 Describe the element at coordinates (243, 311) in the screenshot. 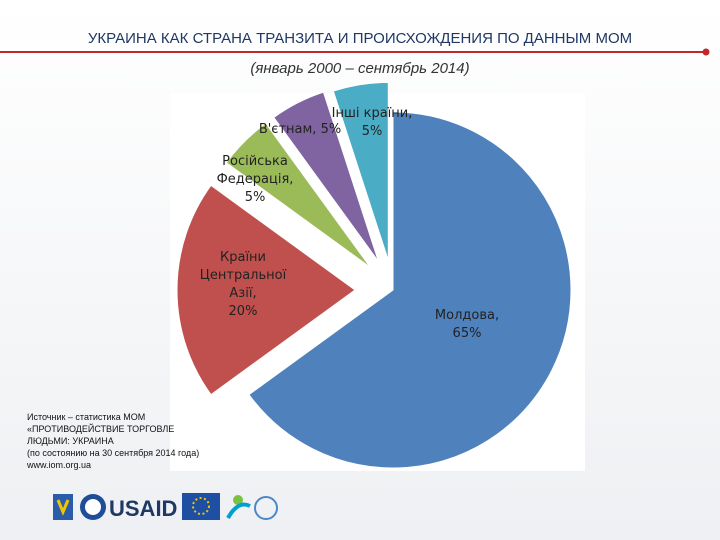

I see `slice-value-label: 20%` at that location.